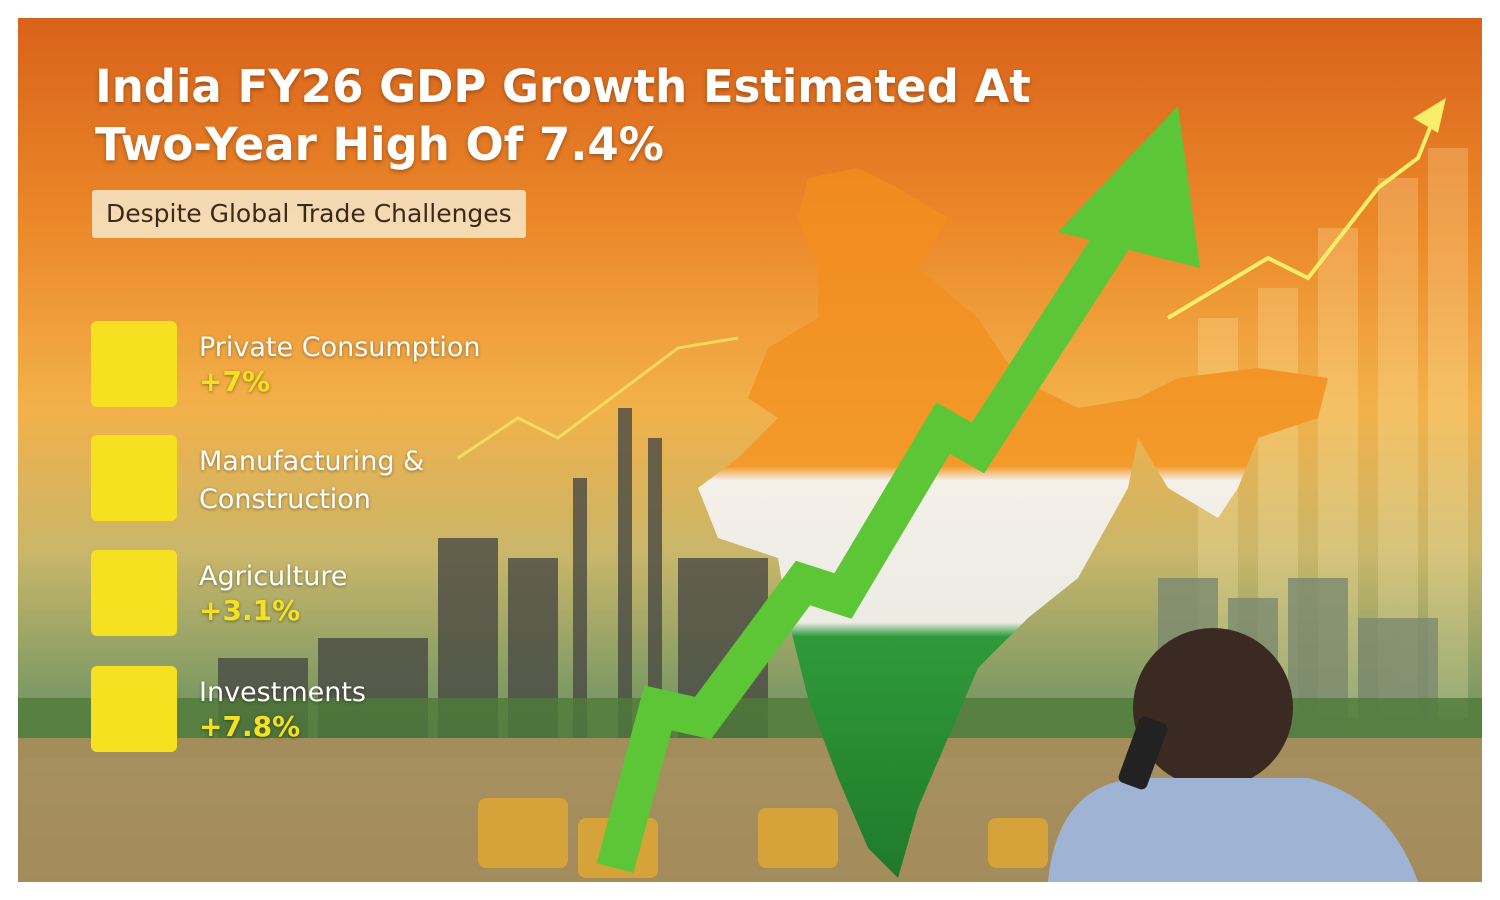  I want to click on person, so click(1233, 755).